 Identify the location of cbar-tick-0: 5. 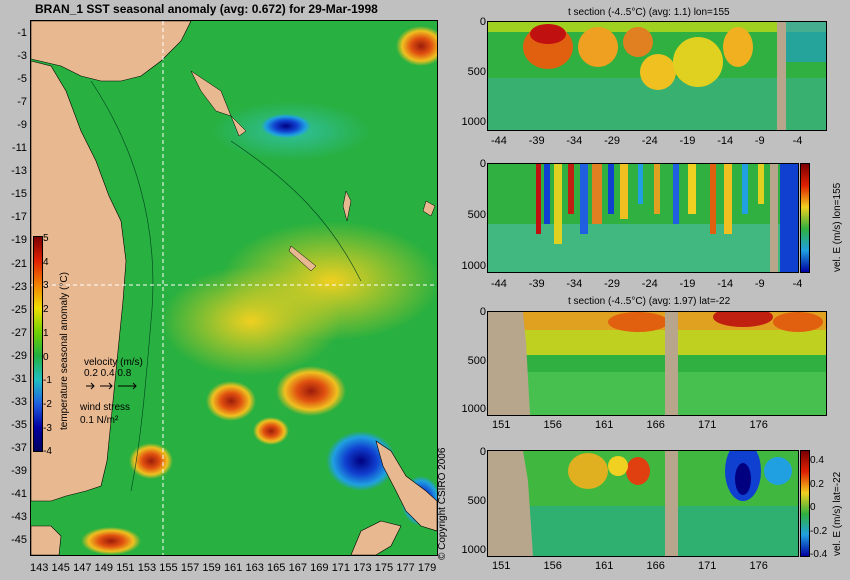
(46, 238).